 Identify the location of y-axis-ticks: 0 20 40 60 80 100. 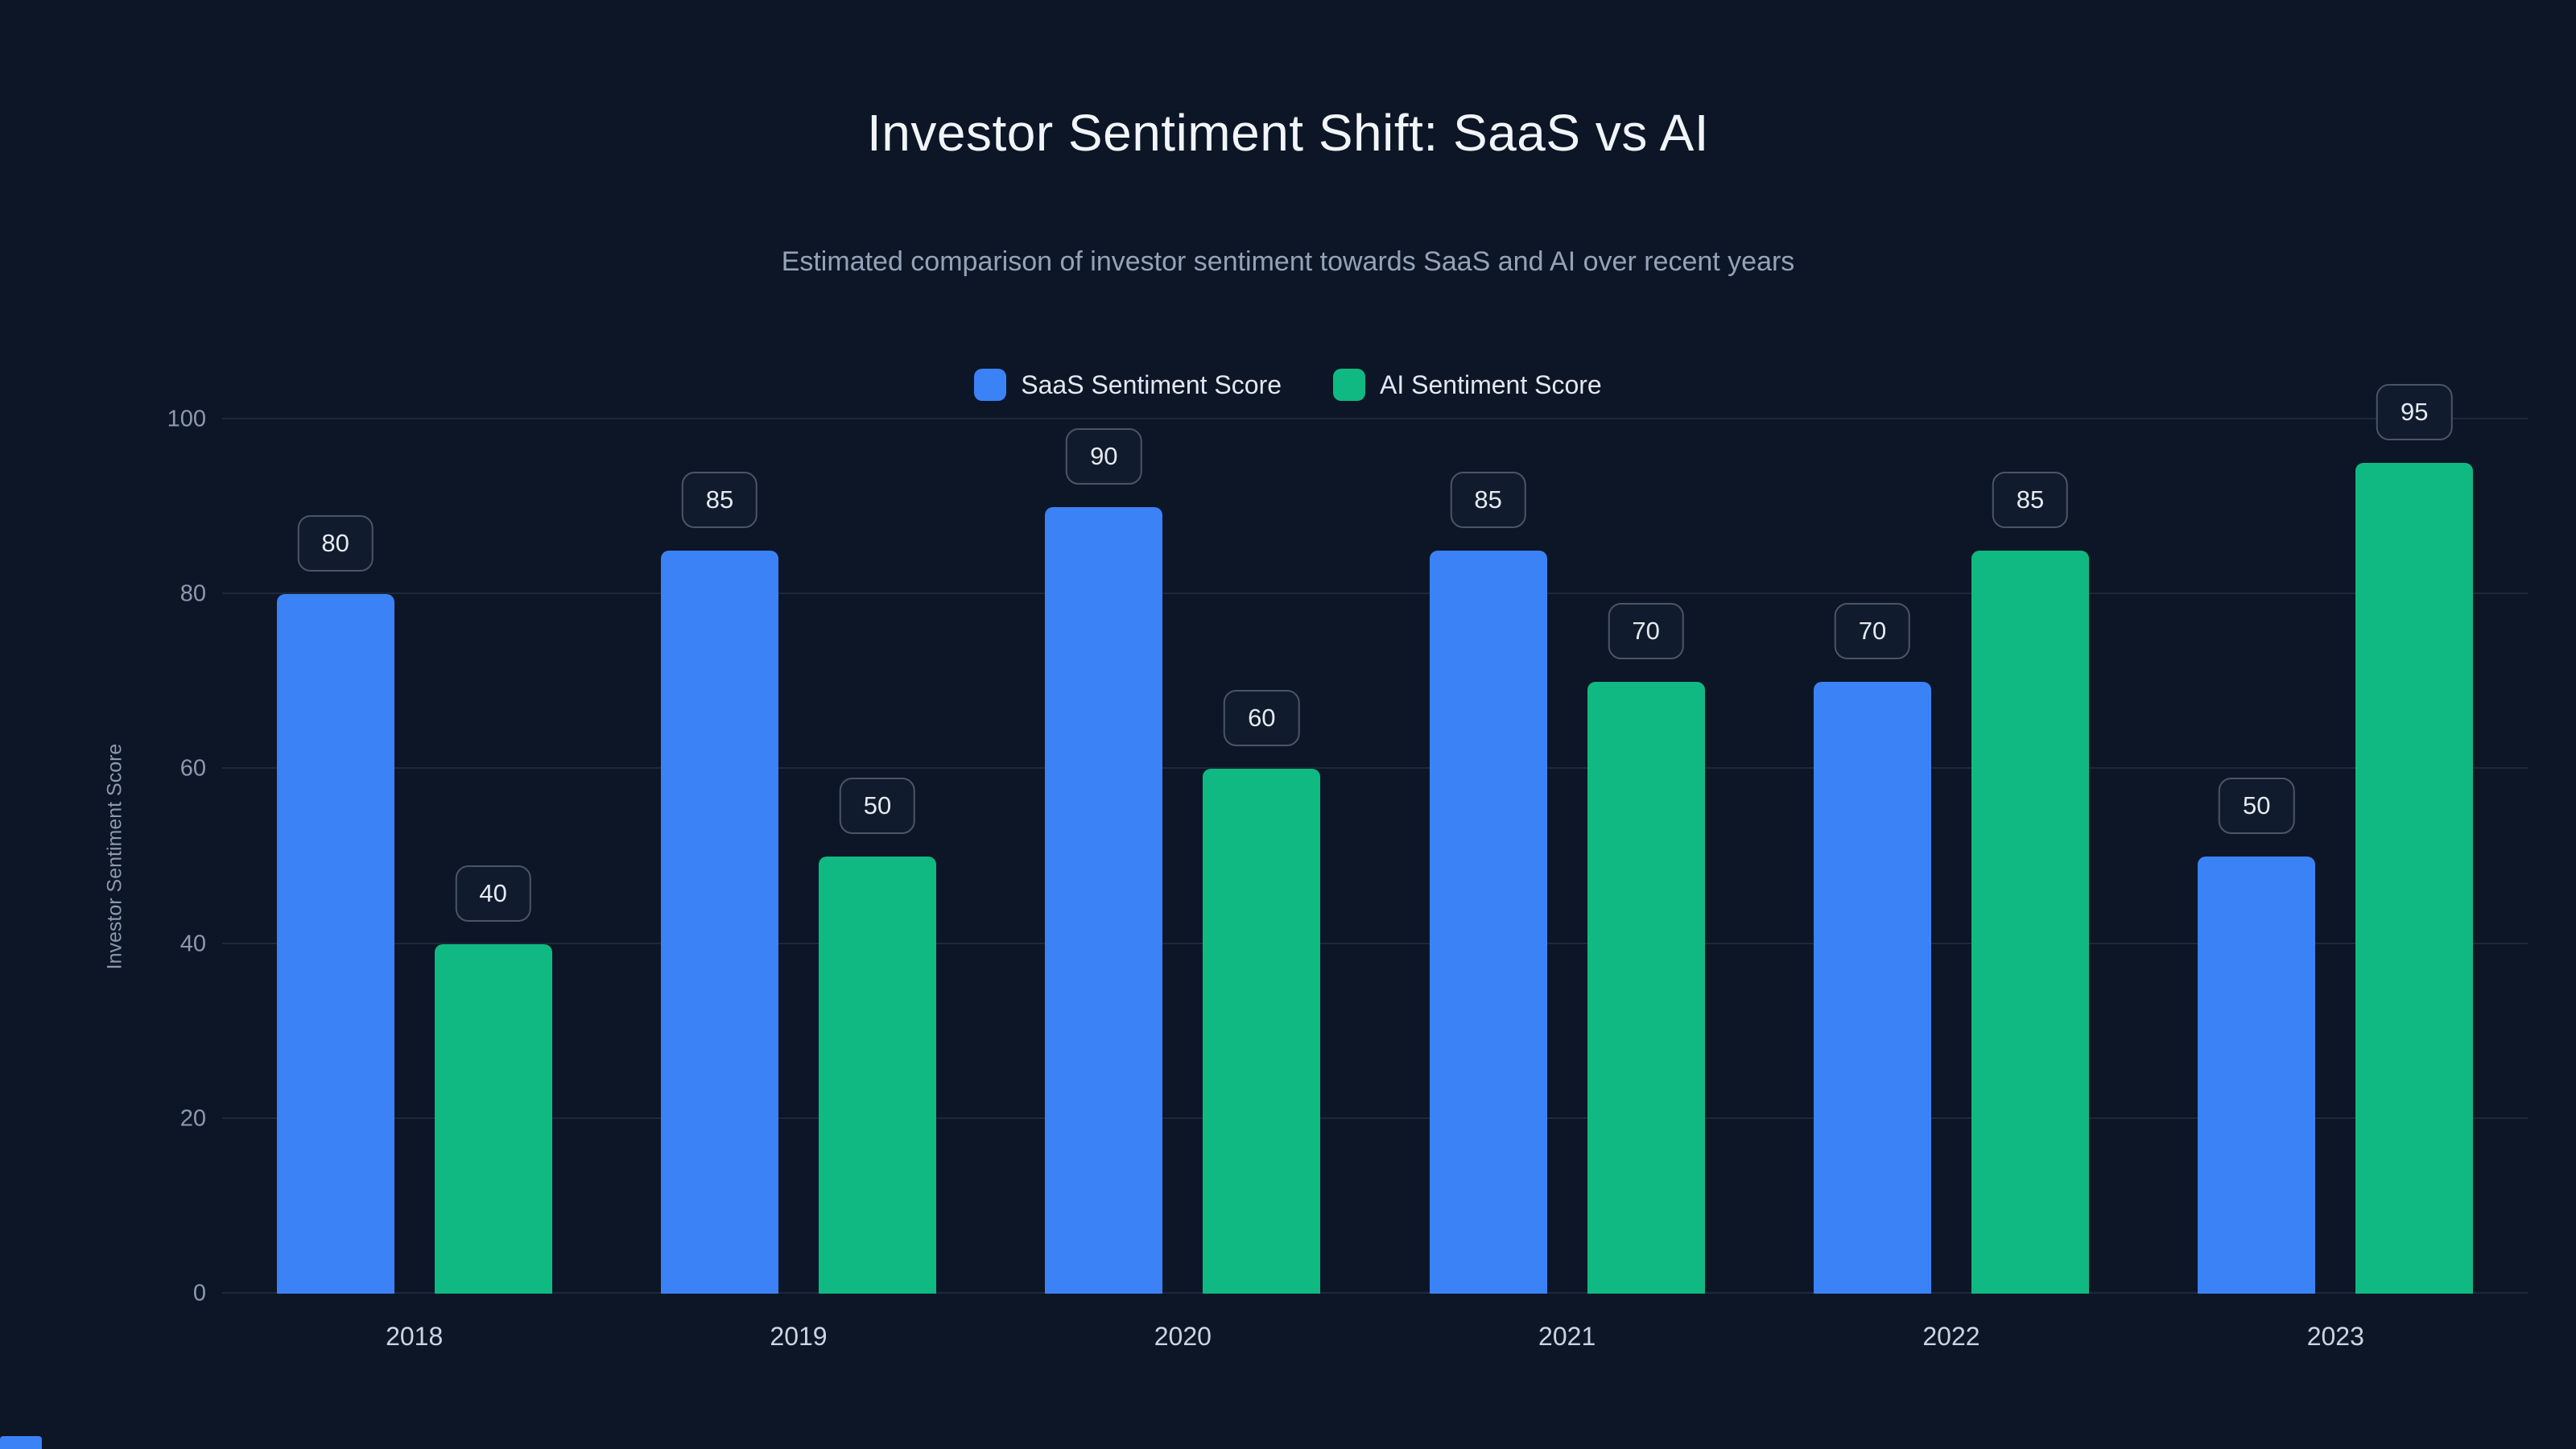
(103, 857).